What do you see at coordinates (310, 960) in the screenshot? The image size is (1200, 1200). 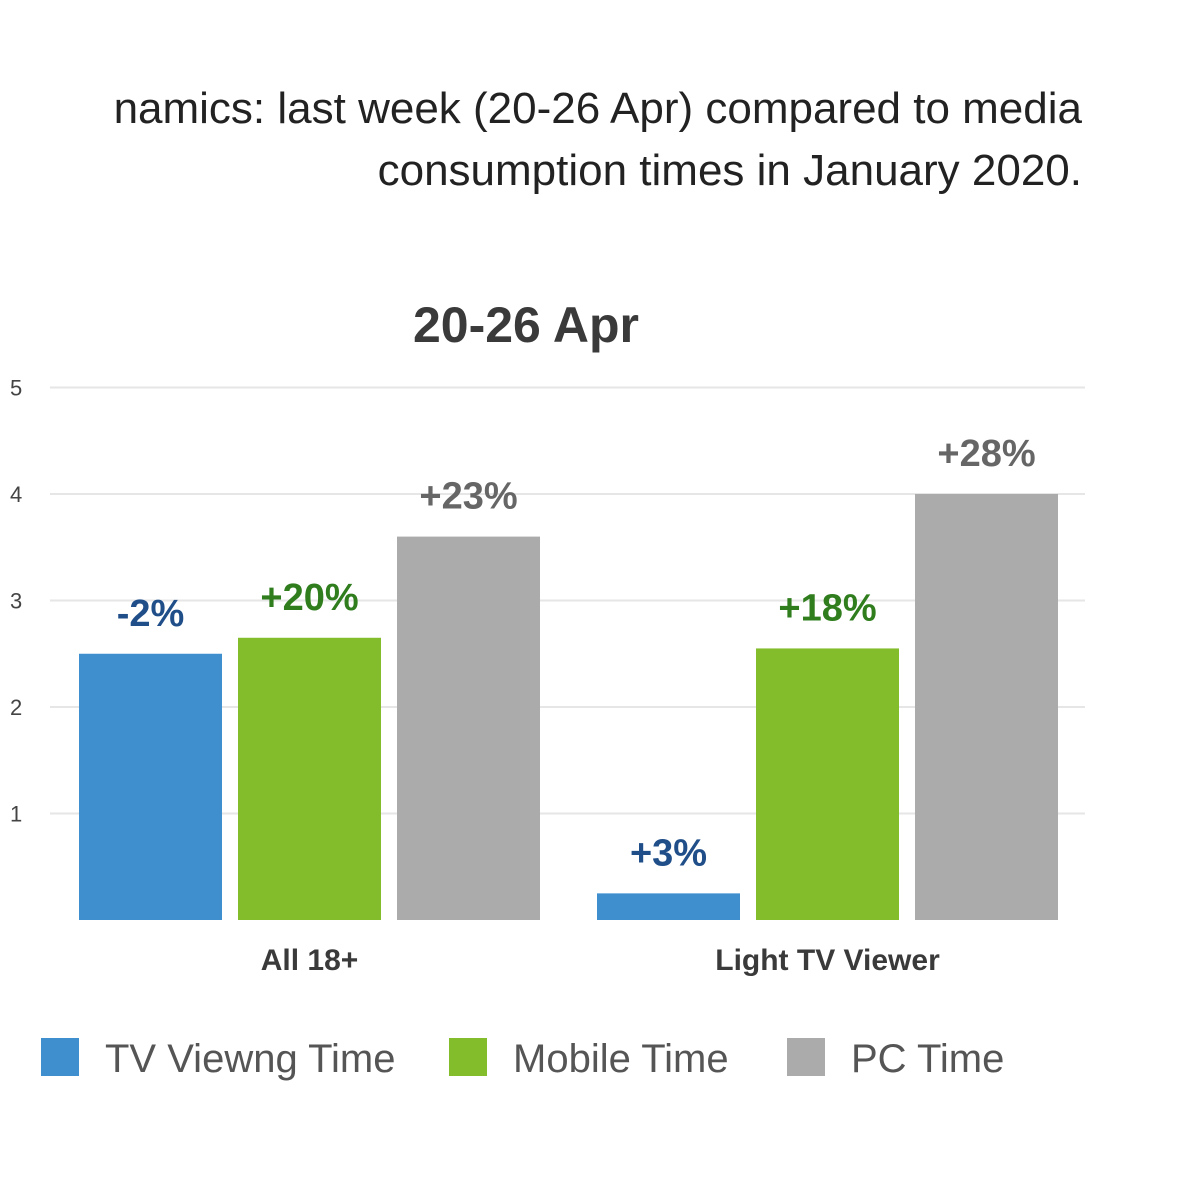 I see `x-tick-label-1: All 18+` at bounding box center [310, 960].